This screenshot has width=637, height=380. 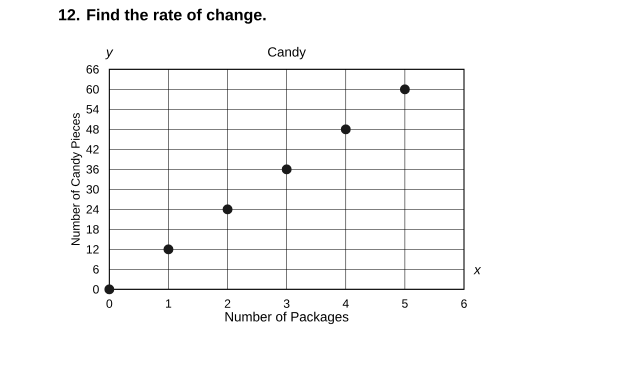 I want to click on y-tick-label: 60, so click(x=92, y=89).